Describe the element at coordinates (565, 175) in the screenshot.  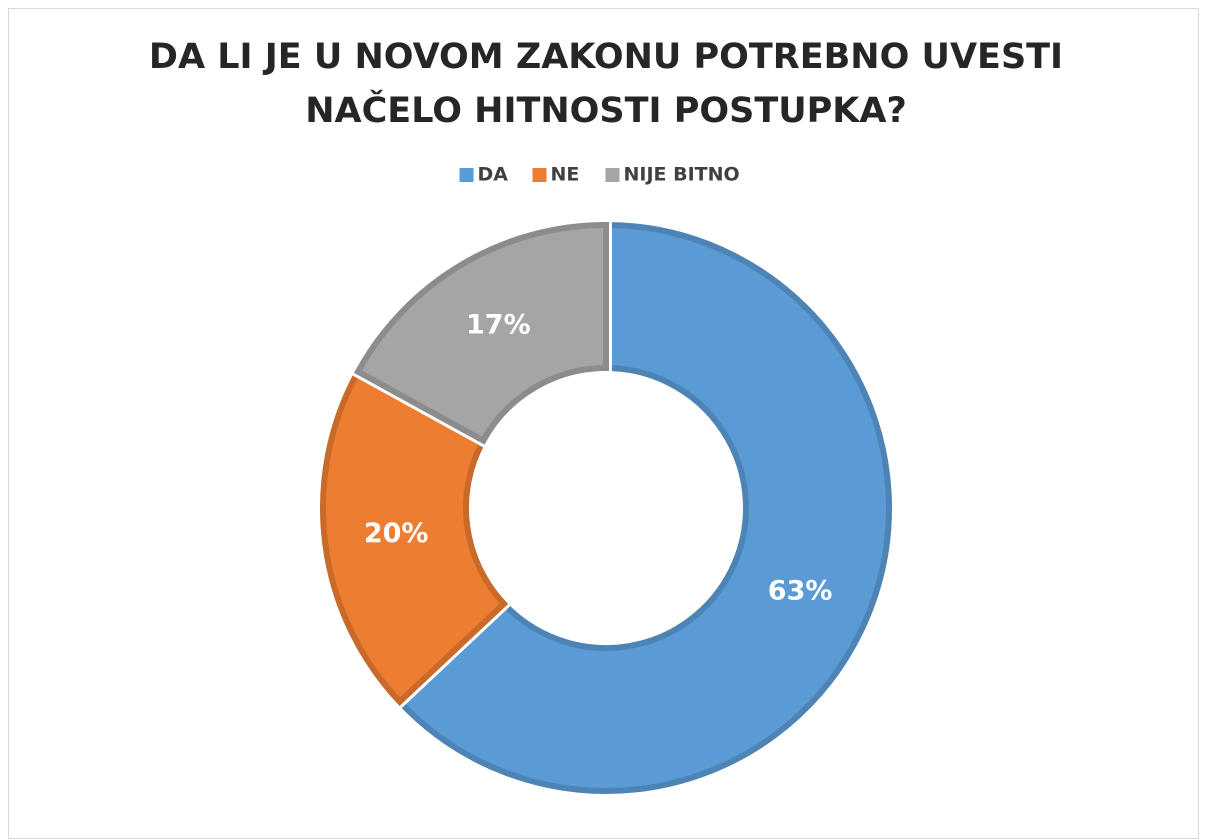
I see `legend-label: NE` at that location.